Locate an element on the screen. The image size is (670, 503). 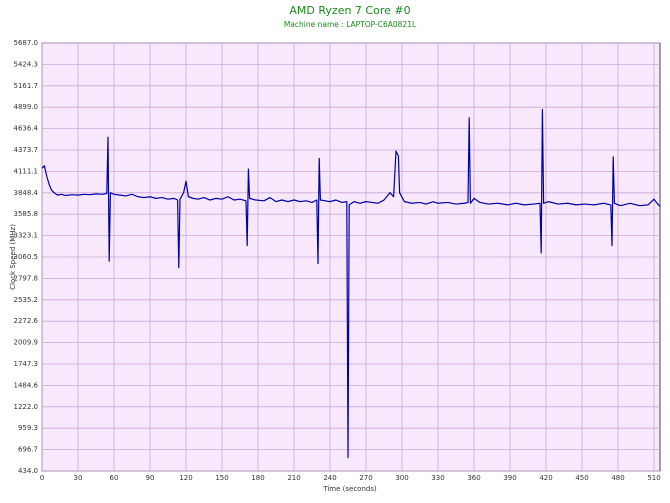
x-tick-label: 390 is located at coordinates (509, 478).